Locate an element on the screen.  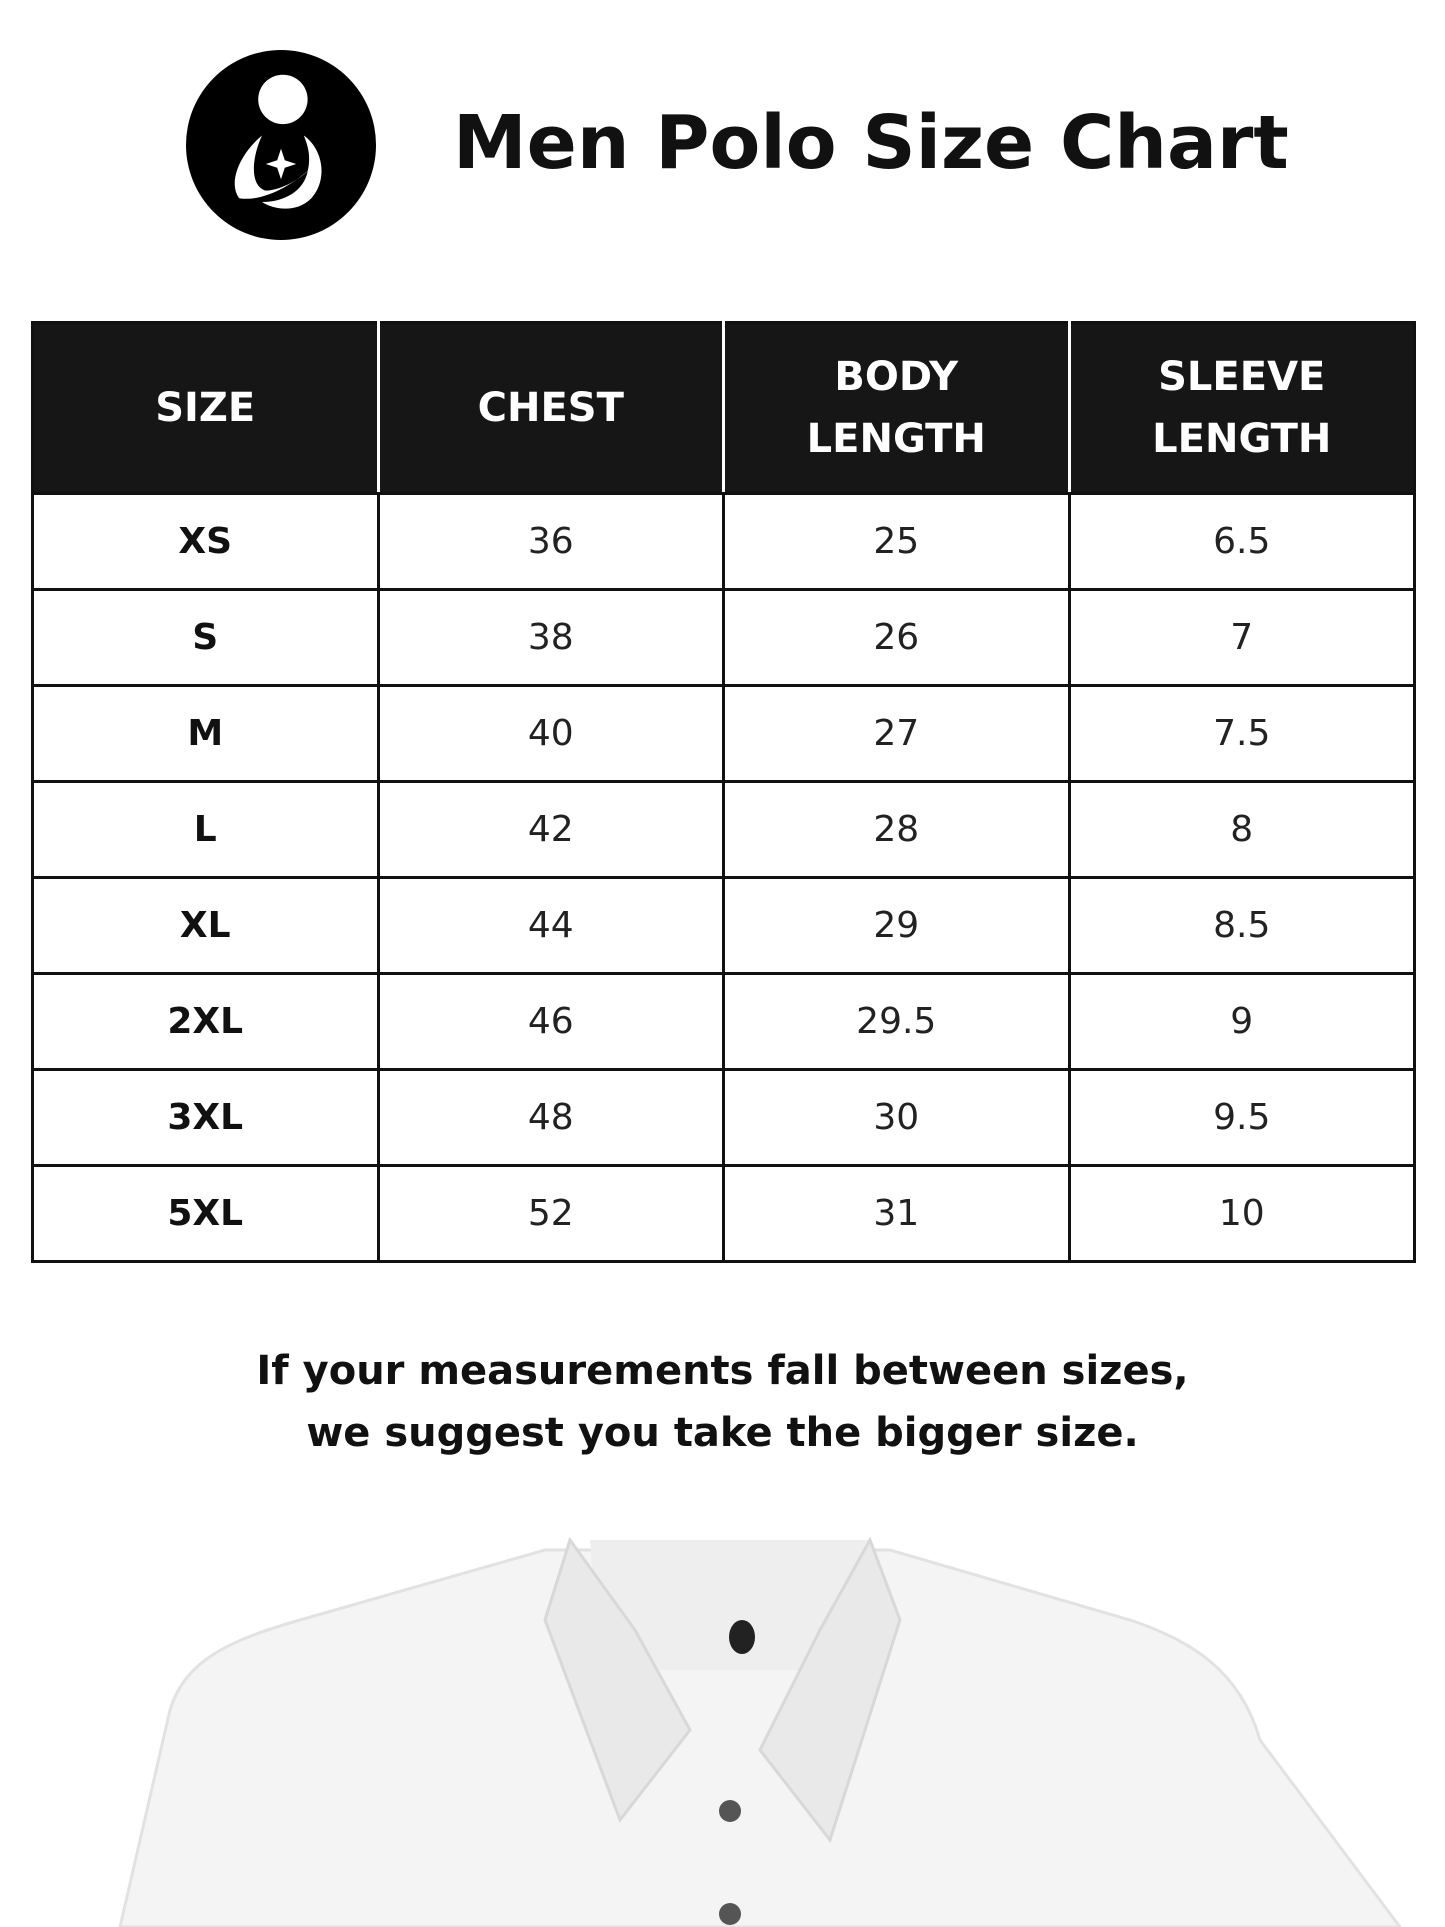
sleeve-length-cell: 9 is located at coordinates (1241, 1021).